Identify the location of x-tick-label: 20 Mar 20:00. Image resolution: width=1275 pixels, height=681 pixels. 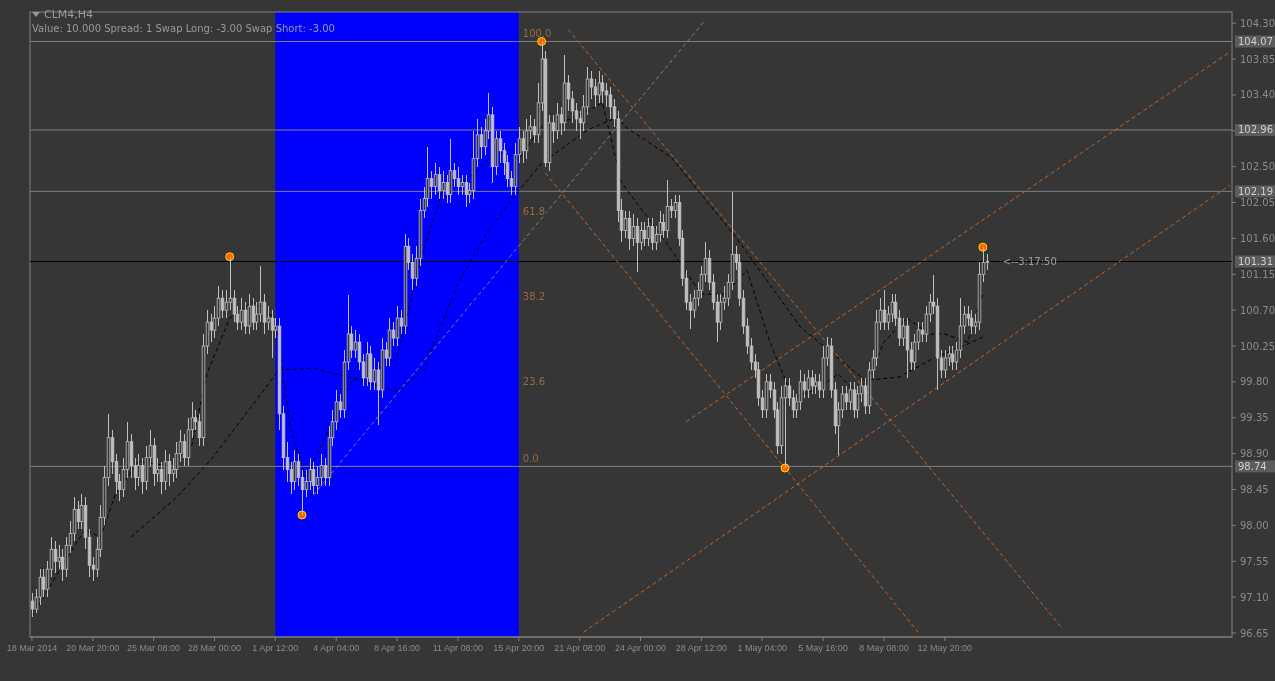
(93, 648).